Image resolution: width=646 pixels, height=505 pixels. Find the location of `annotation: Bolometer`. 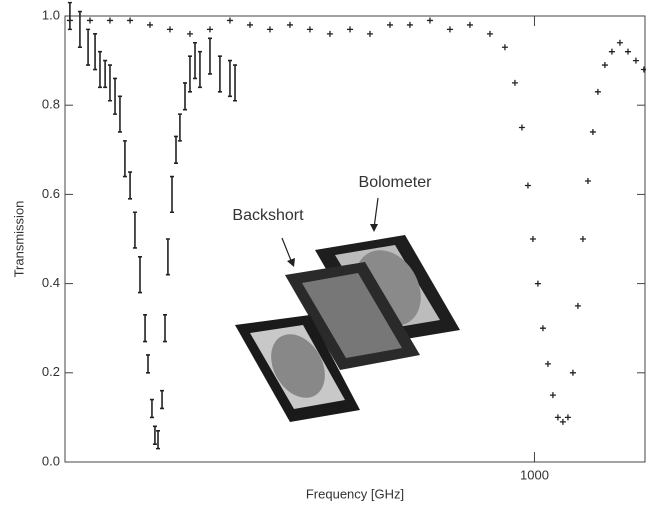

annotation: Bolometer is located at coordinates (396, 182).